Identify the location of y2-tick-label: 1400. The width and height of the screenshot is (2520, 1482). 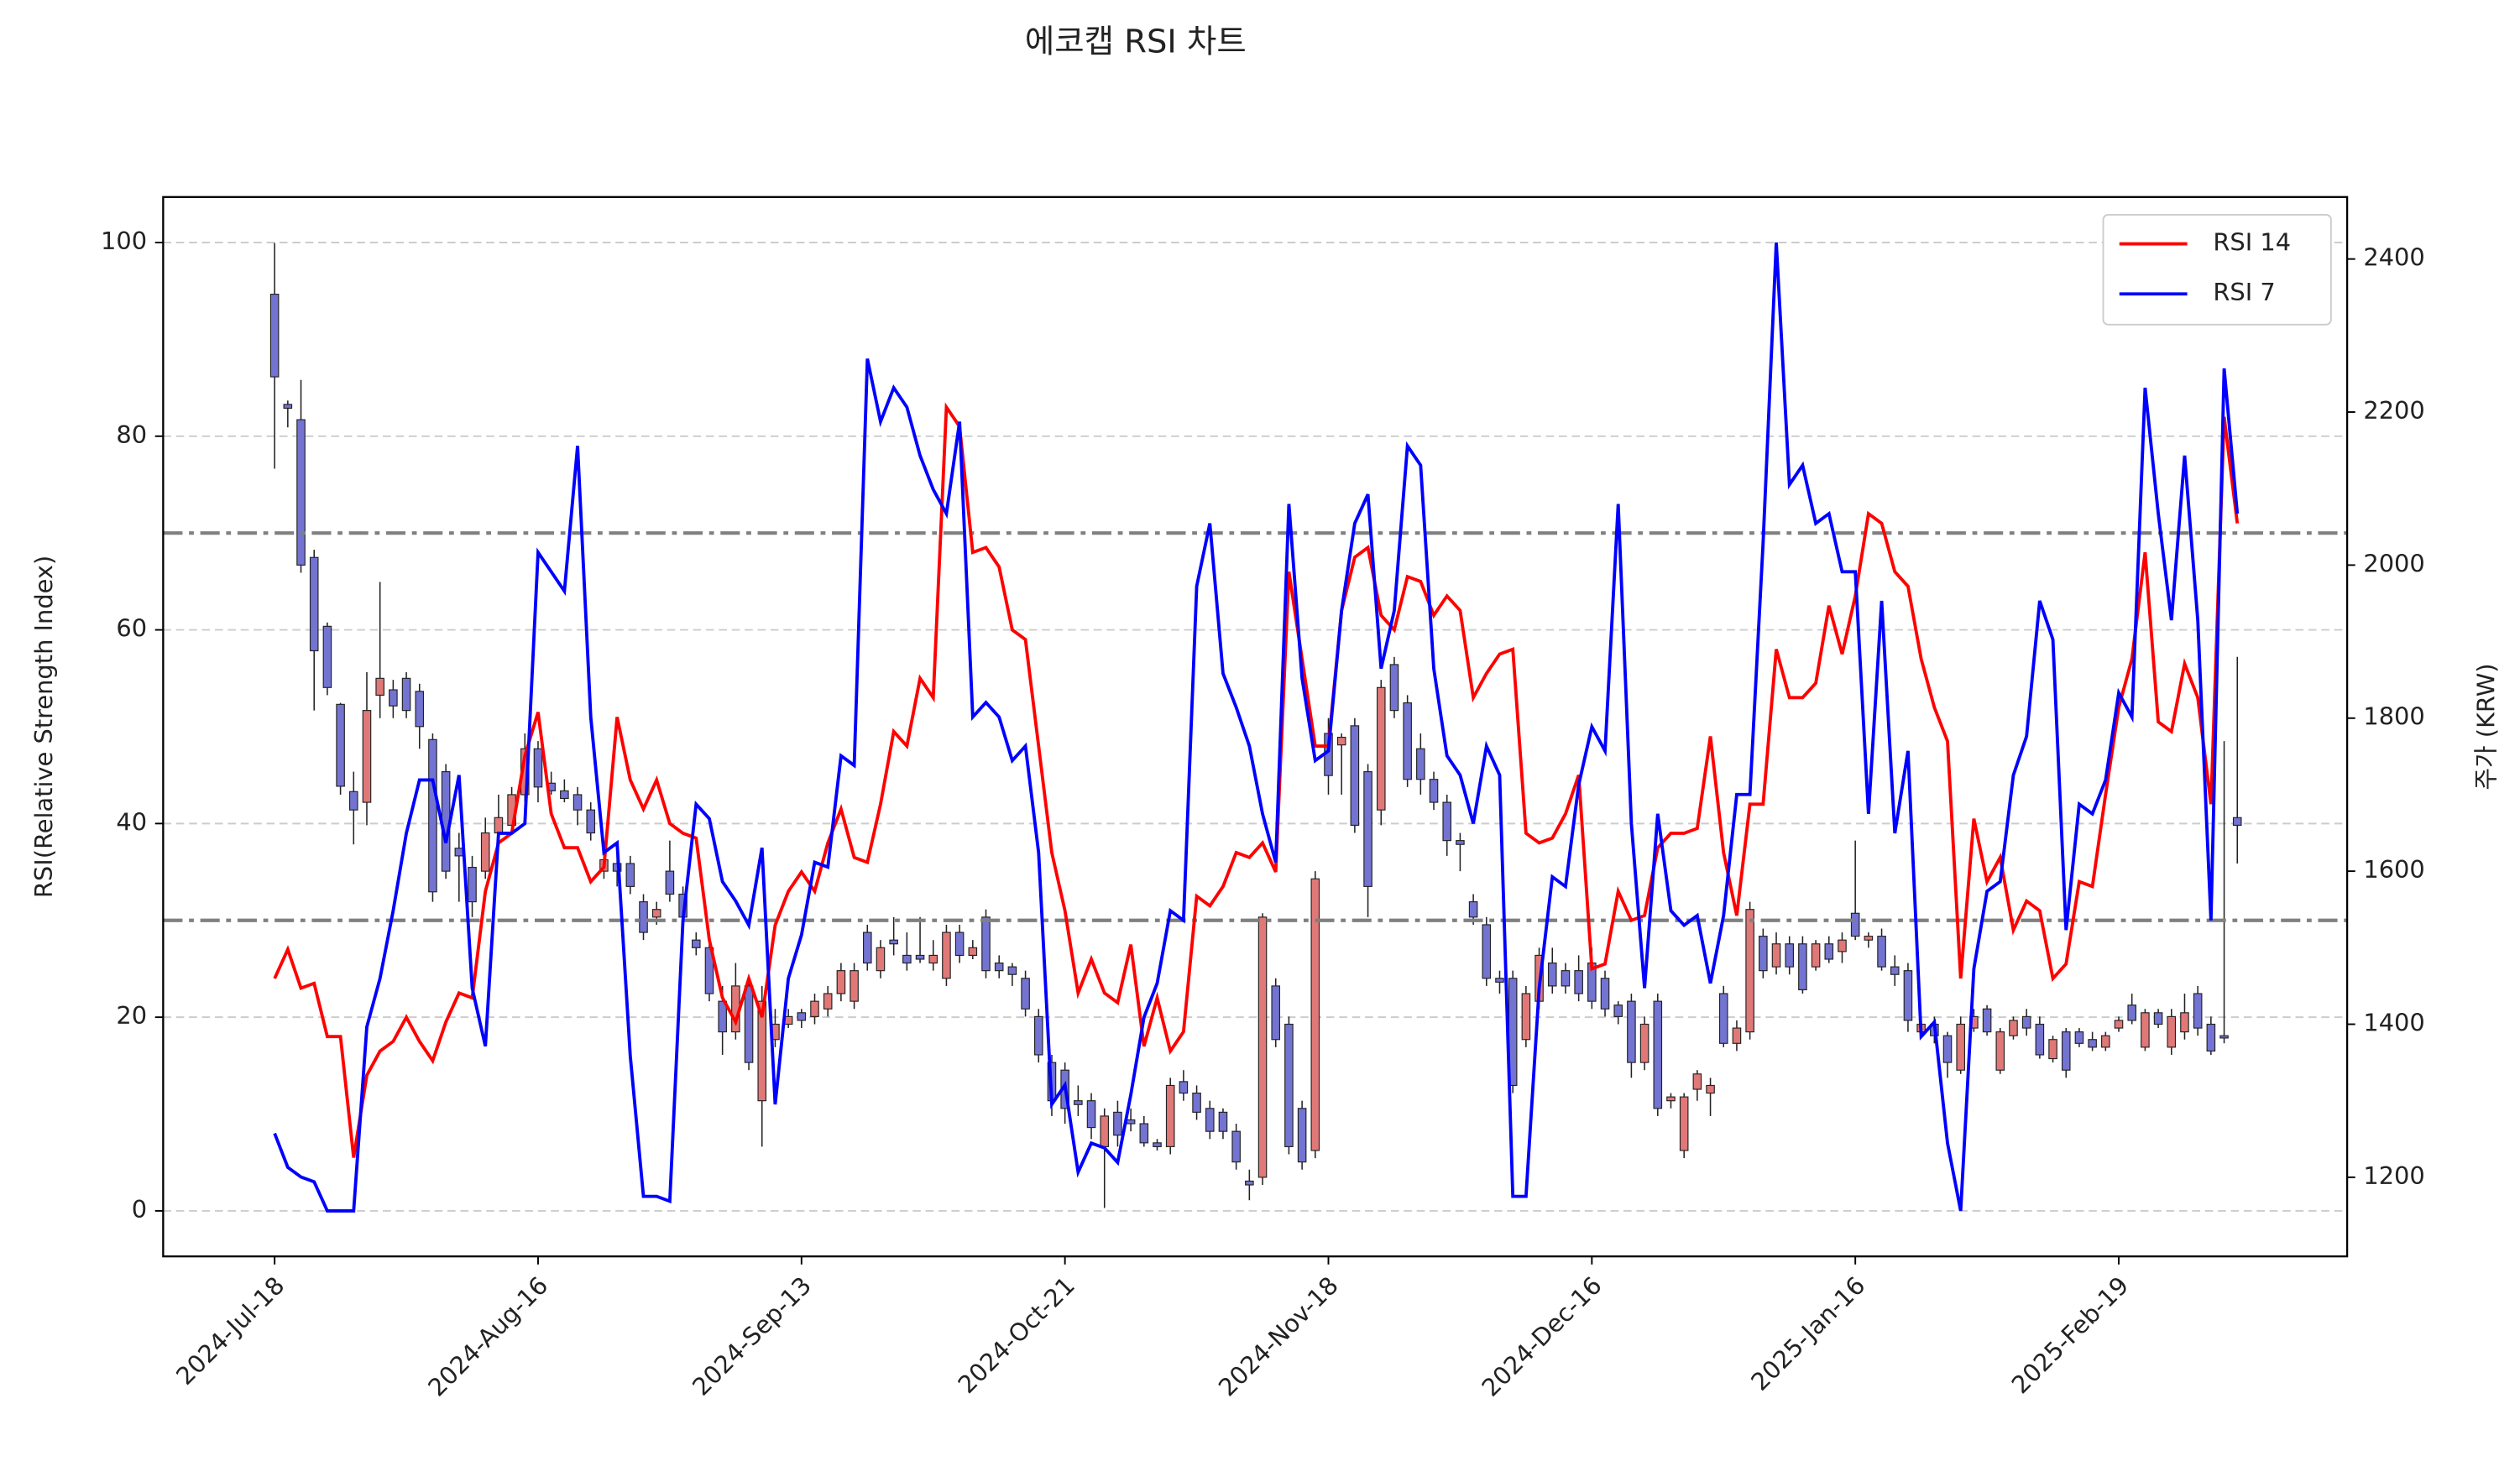
(2393, 1023).